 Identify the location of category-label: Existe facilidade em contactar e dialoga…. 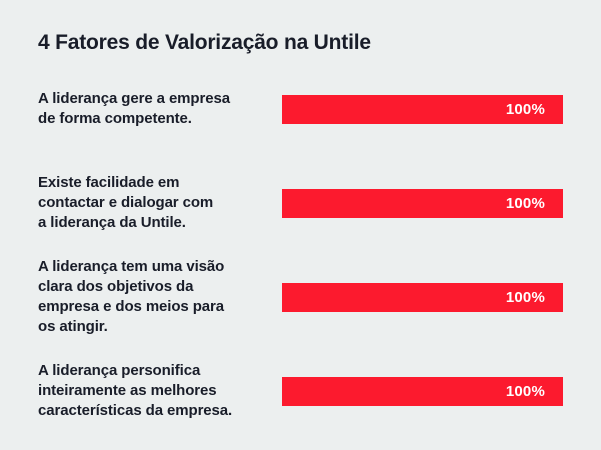
(126, 202).